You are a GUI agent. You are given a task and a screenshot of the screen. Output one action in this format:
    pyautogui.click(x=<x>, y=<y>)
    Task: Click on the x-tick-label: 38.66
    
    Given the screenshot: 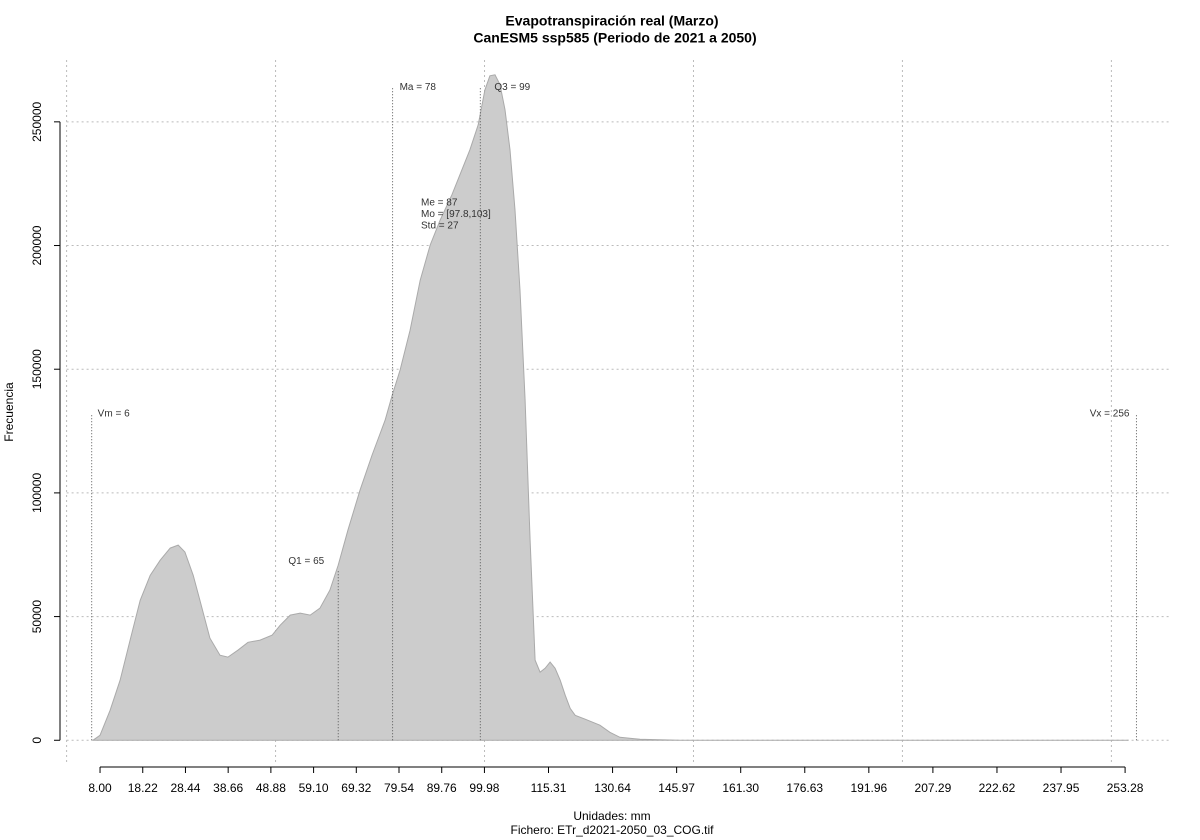 What is the action you would take?
    pyautogui.click(x=228, y=788)
    